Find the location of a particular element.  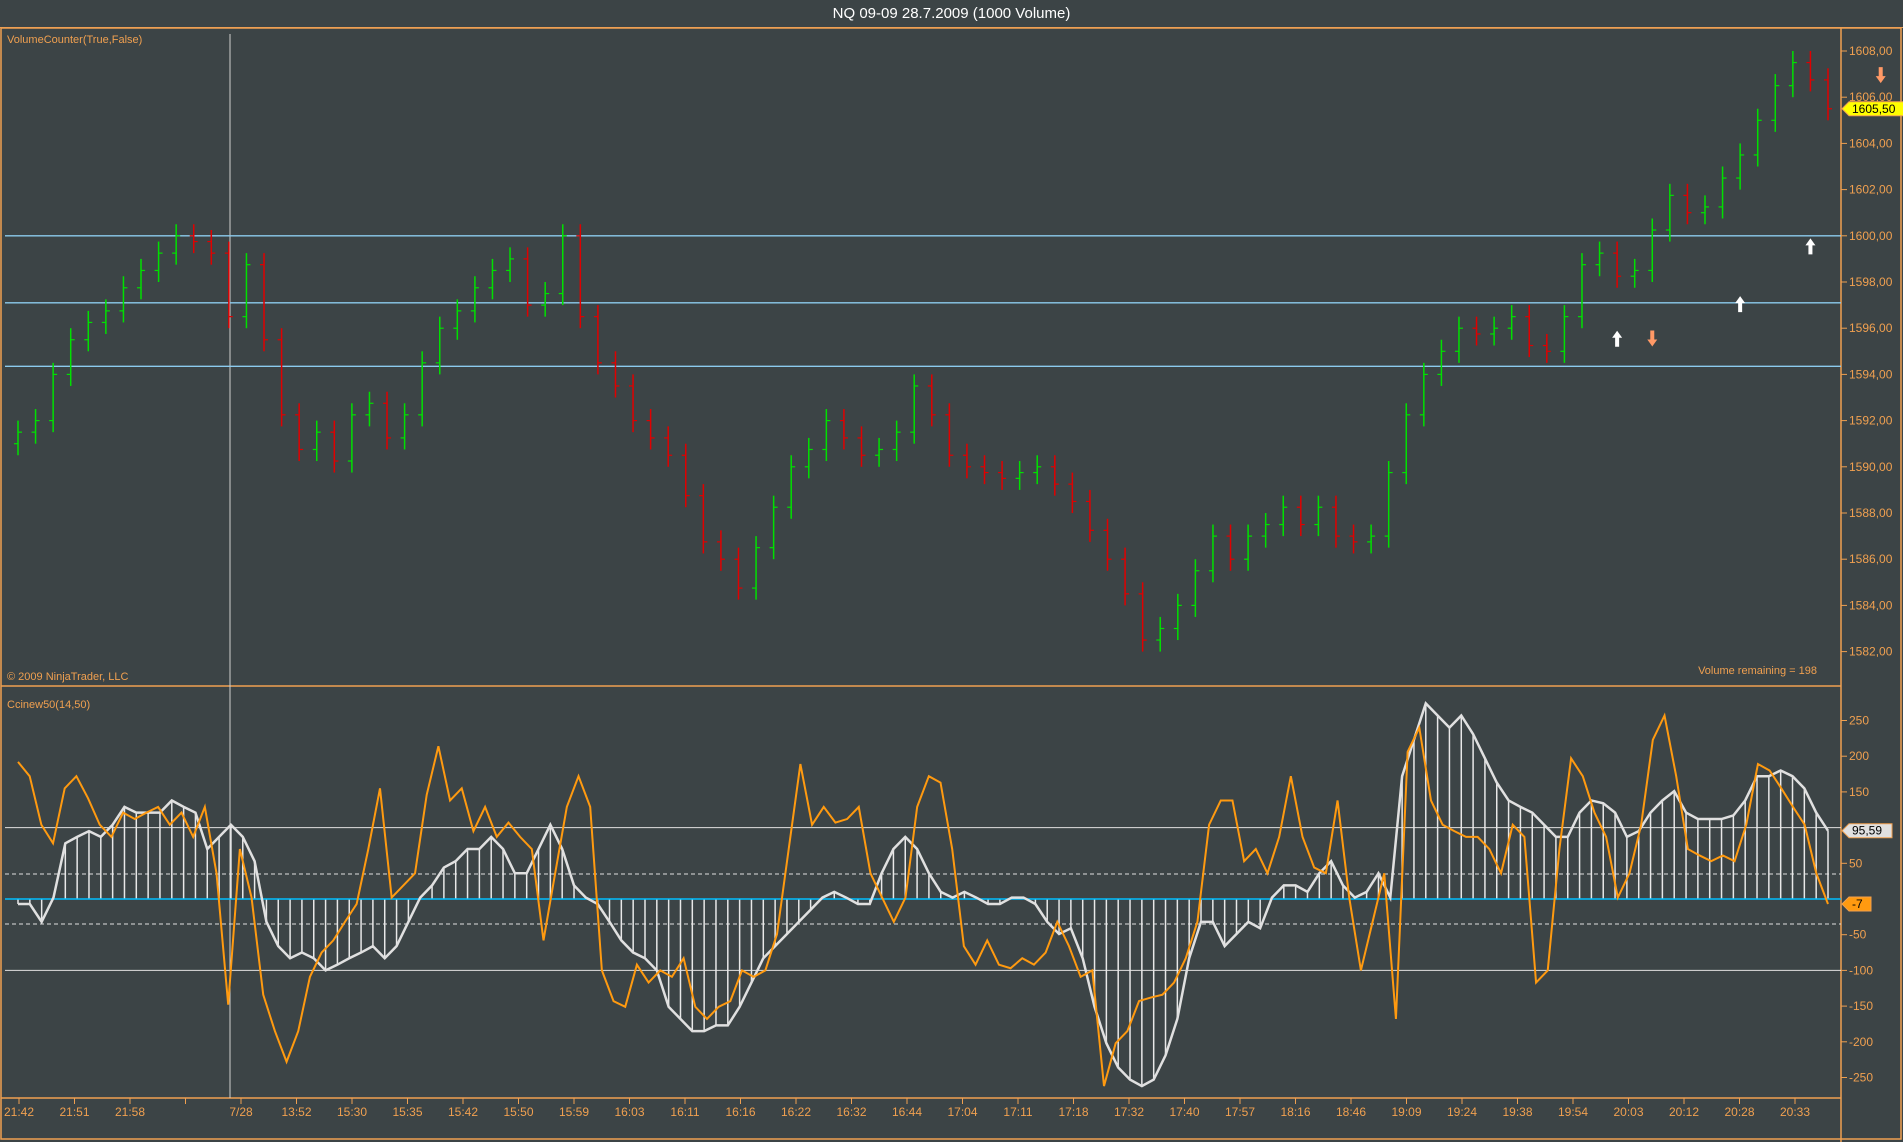

horizontal-levels is located at coordinates (923, 301).